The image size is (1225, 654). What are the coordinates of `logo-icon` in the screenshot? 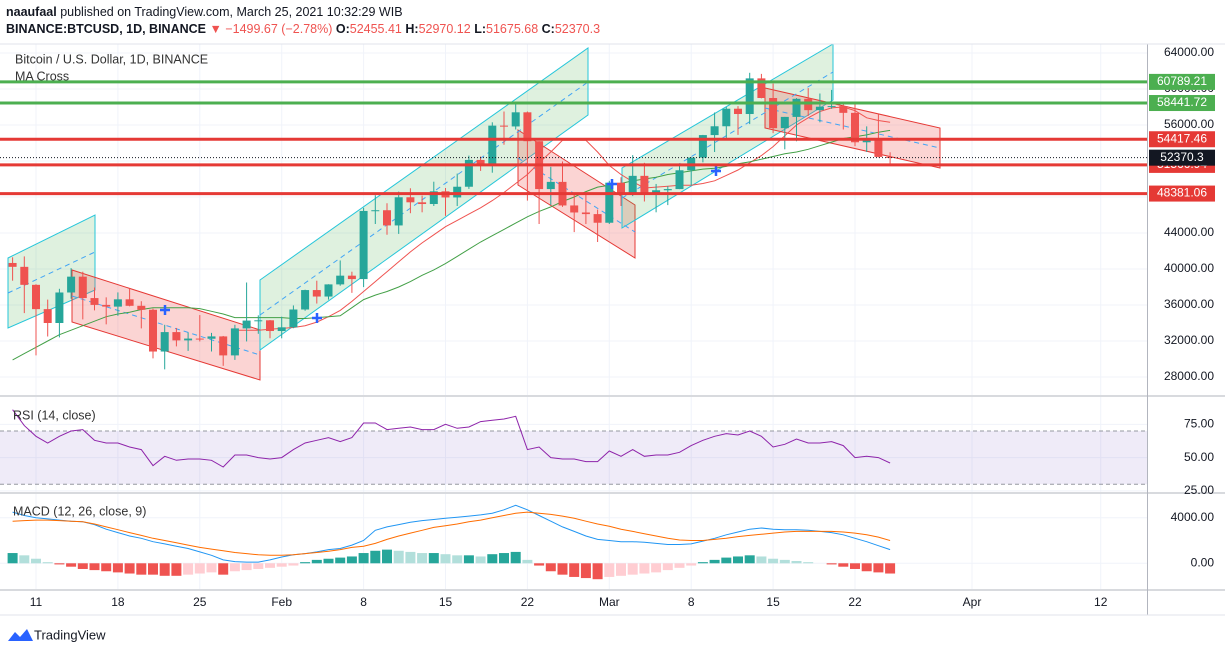 It's located at (20, 635).